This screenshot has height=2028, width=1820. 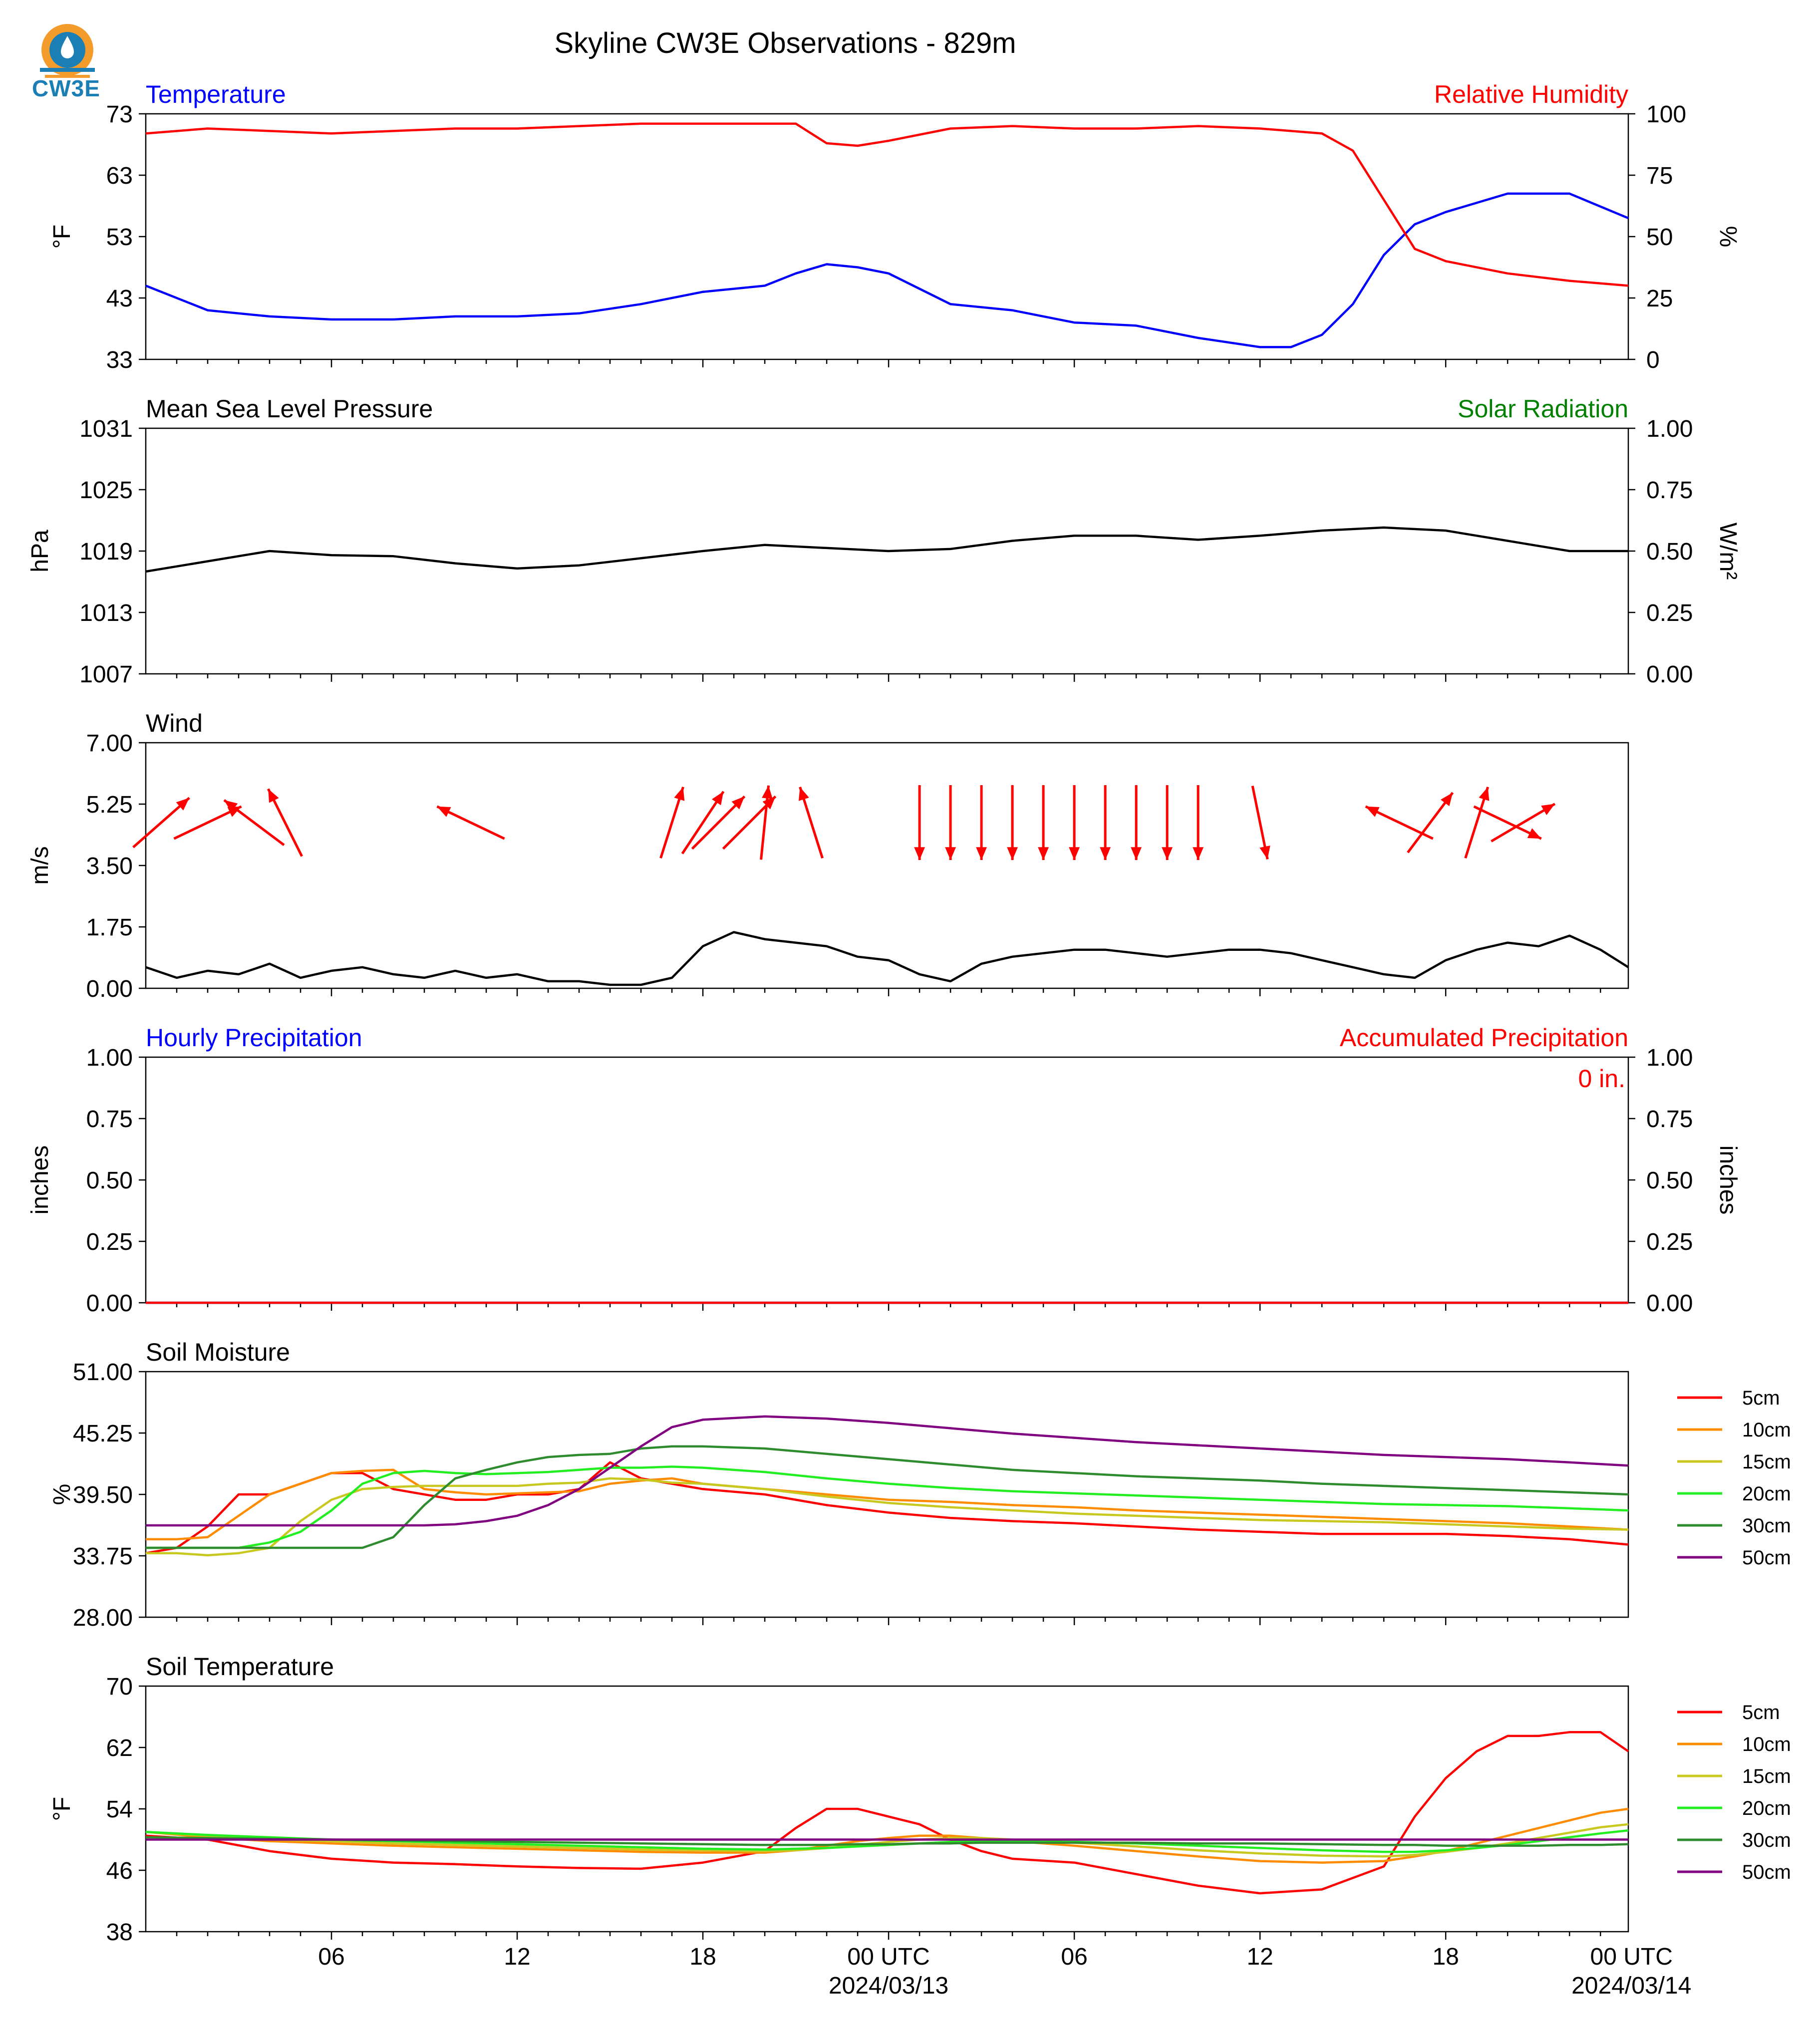 I want to click on y-tick-label-right: 50, so click(x=1659, y=237).